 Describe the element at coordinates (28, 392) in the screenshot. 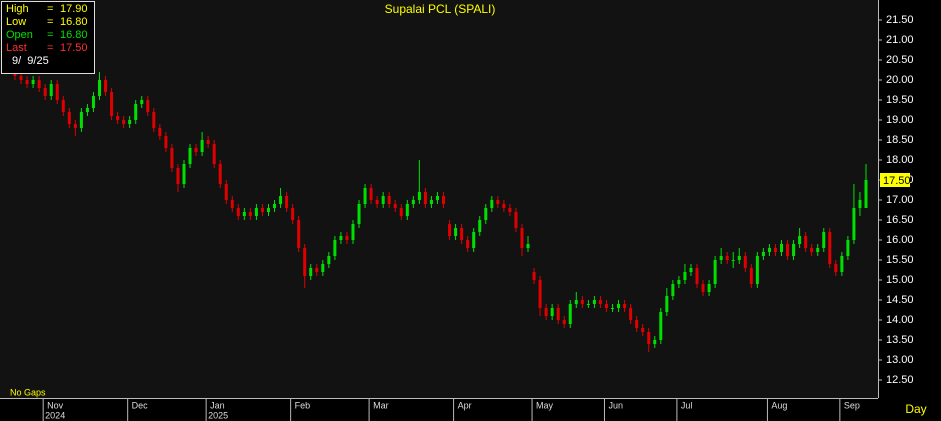

I see `gap-mode: No Gaps` at that location.